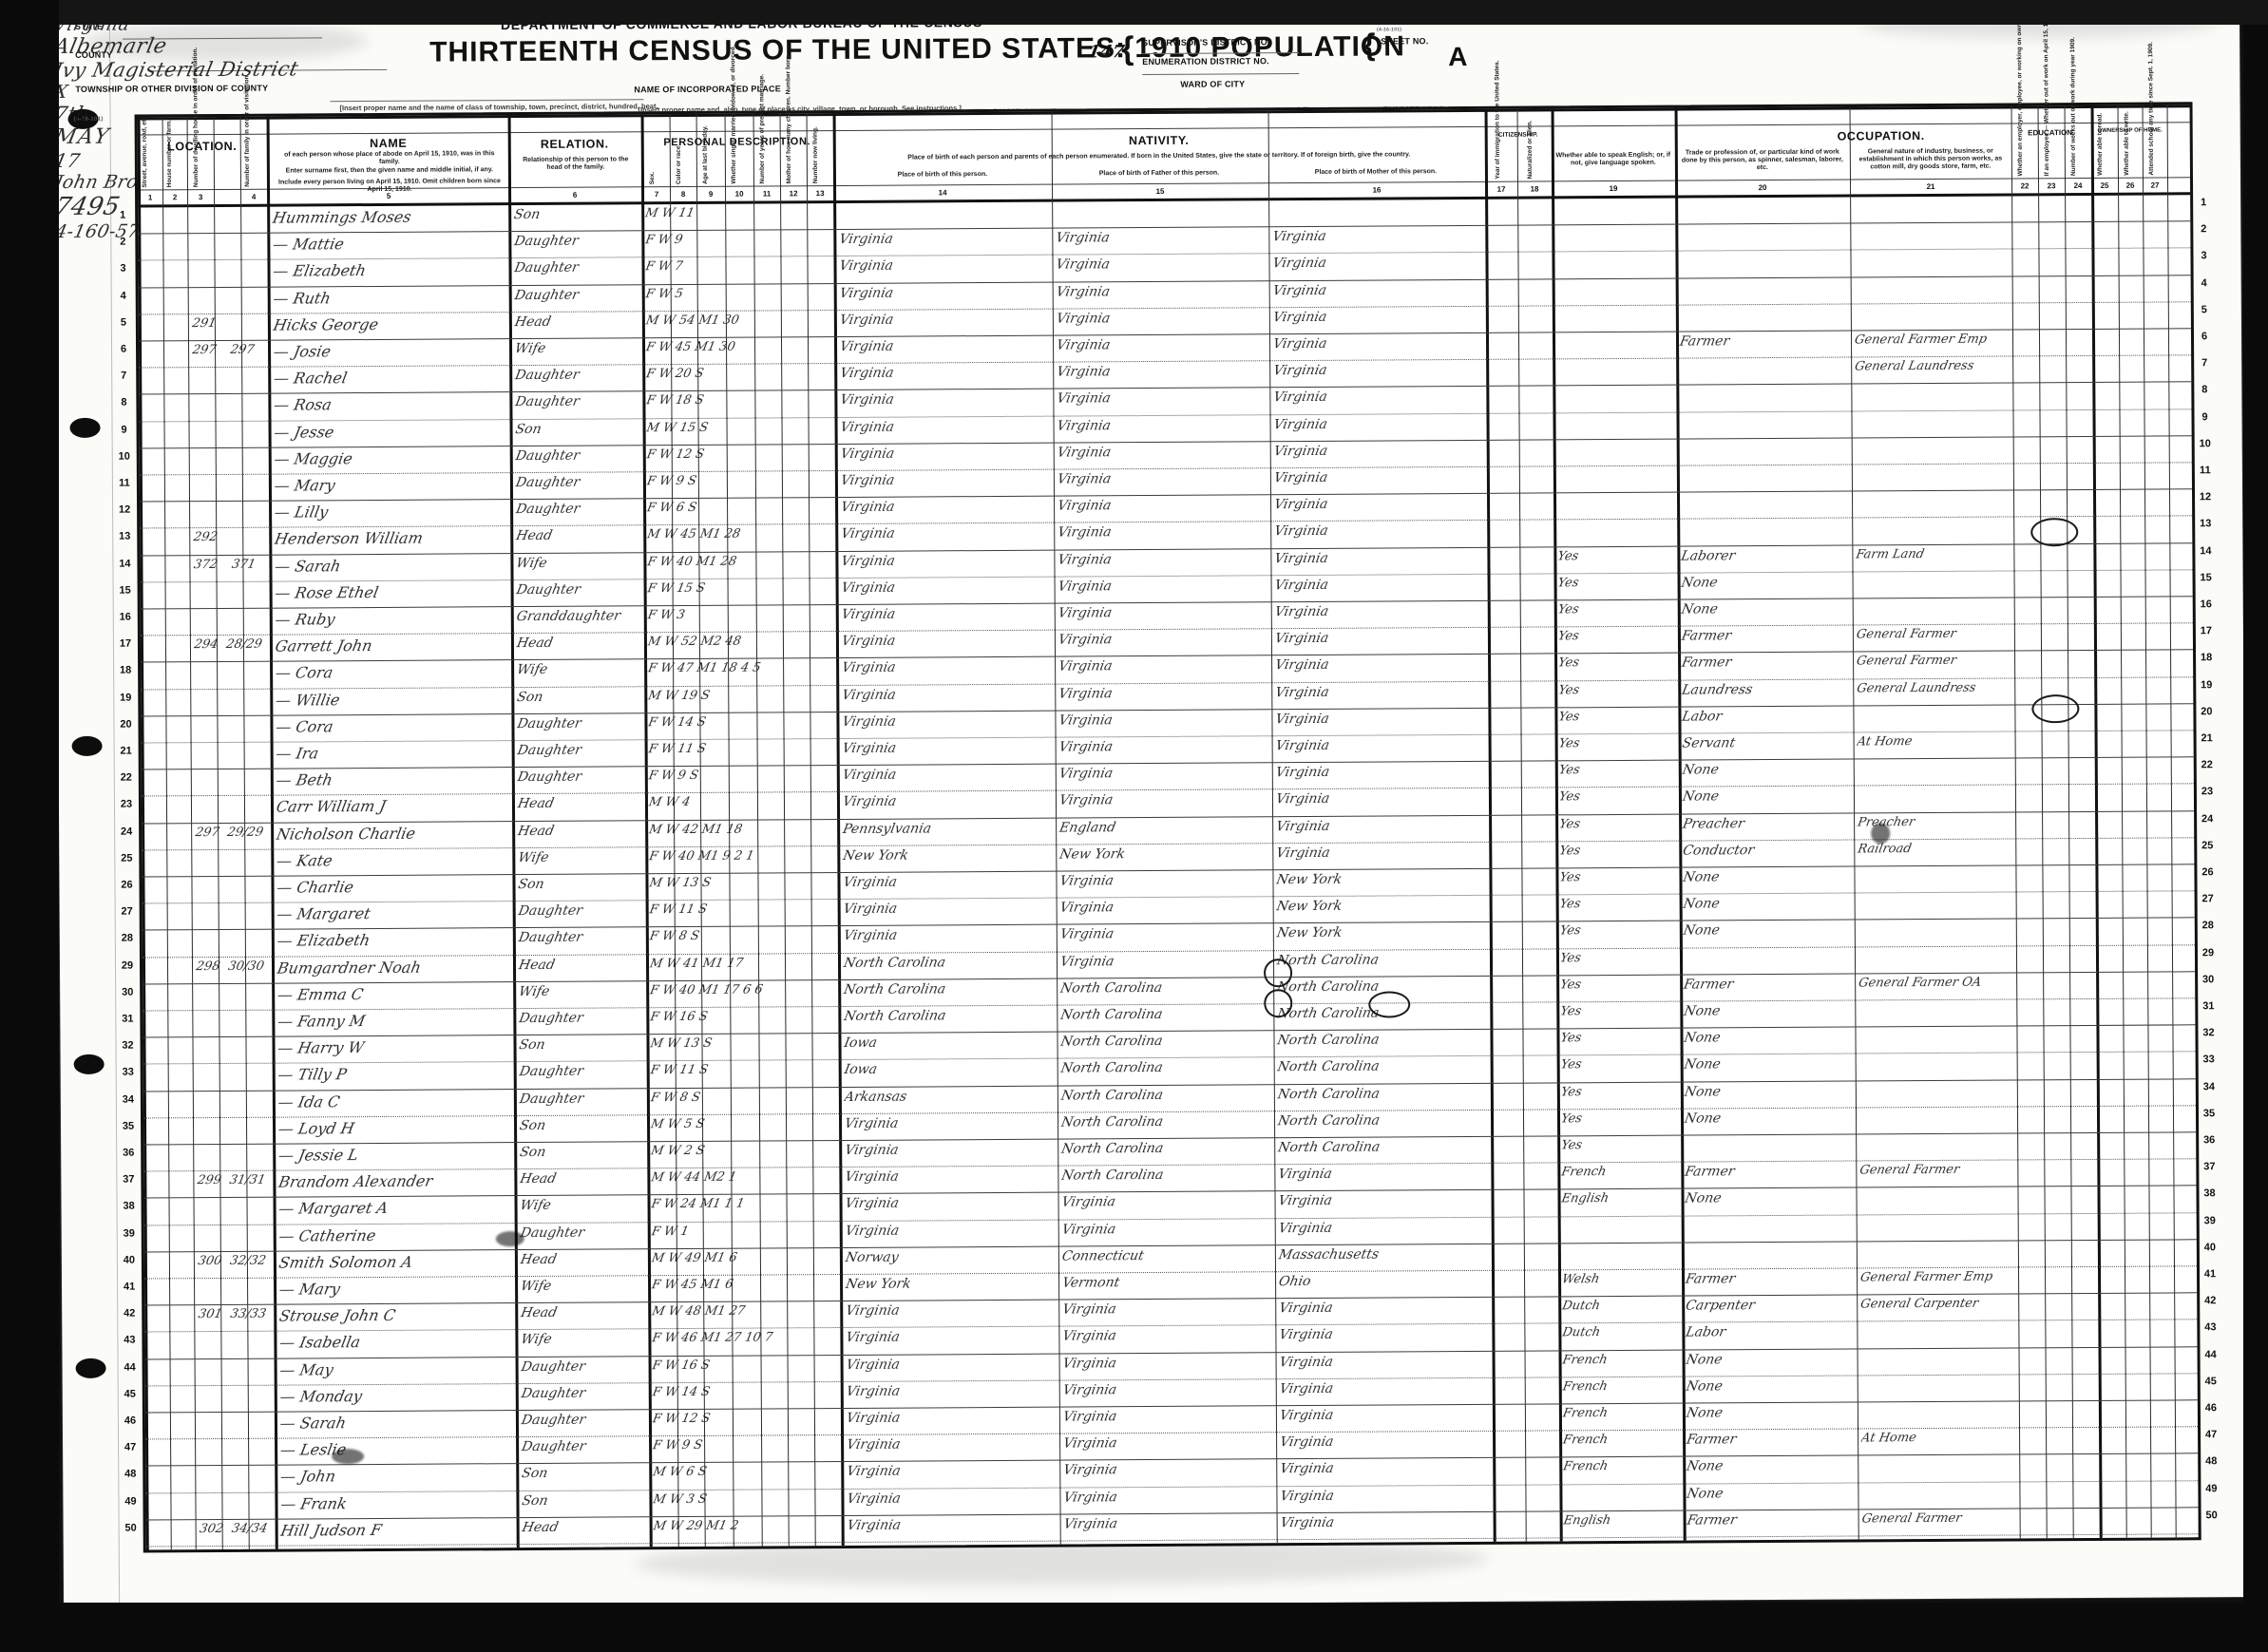  Describe the element at coordinates (681, 1392) in the screenshot. I see `table-cell: F W 14 S` at that location.